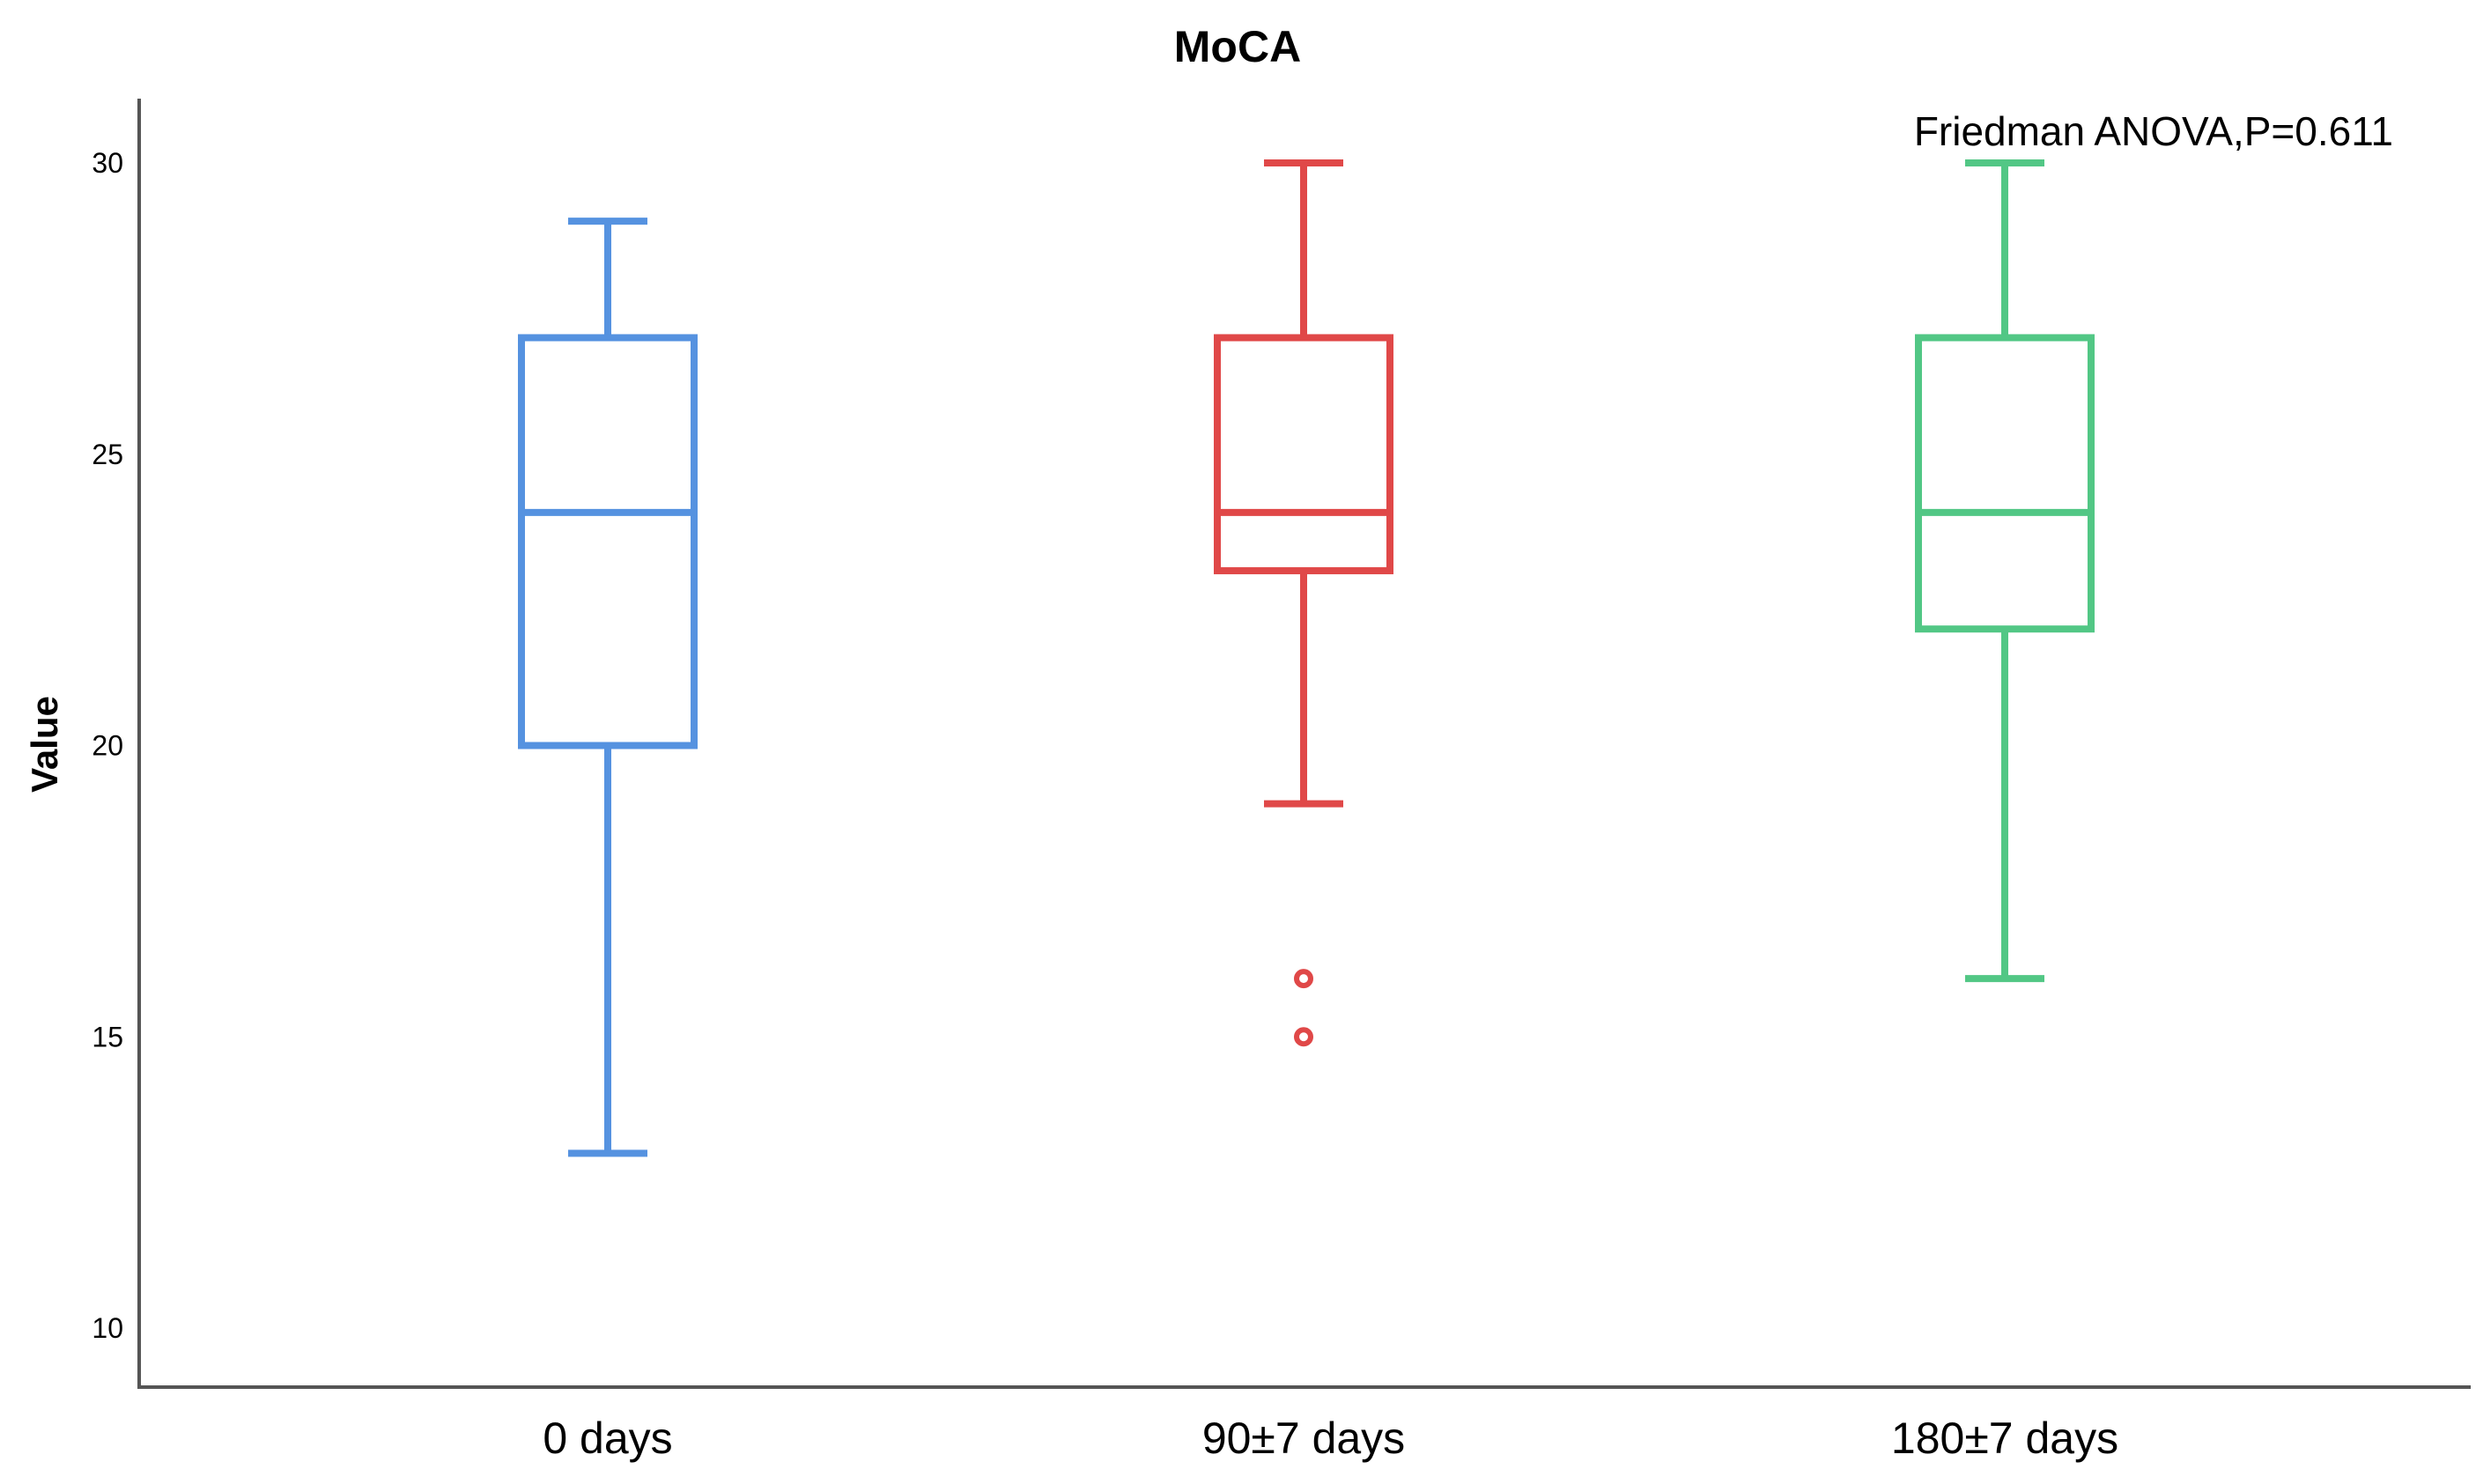  What do you see at coordinates (107, 163) in the screenshot?
I see `y-tick-label: 30` at bounding box center [107, 163].